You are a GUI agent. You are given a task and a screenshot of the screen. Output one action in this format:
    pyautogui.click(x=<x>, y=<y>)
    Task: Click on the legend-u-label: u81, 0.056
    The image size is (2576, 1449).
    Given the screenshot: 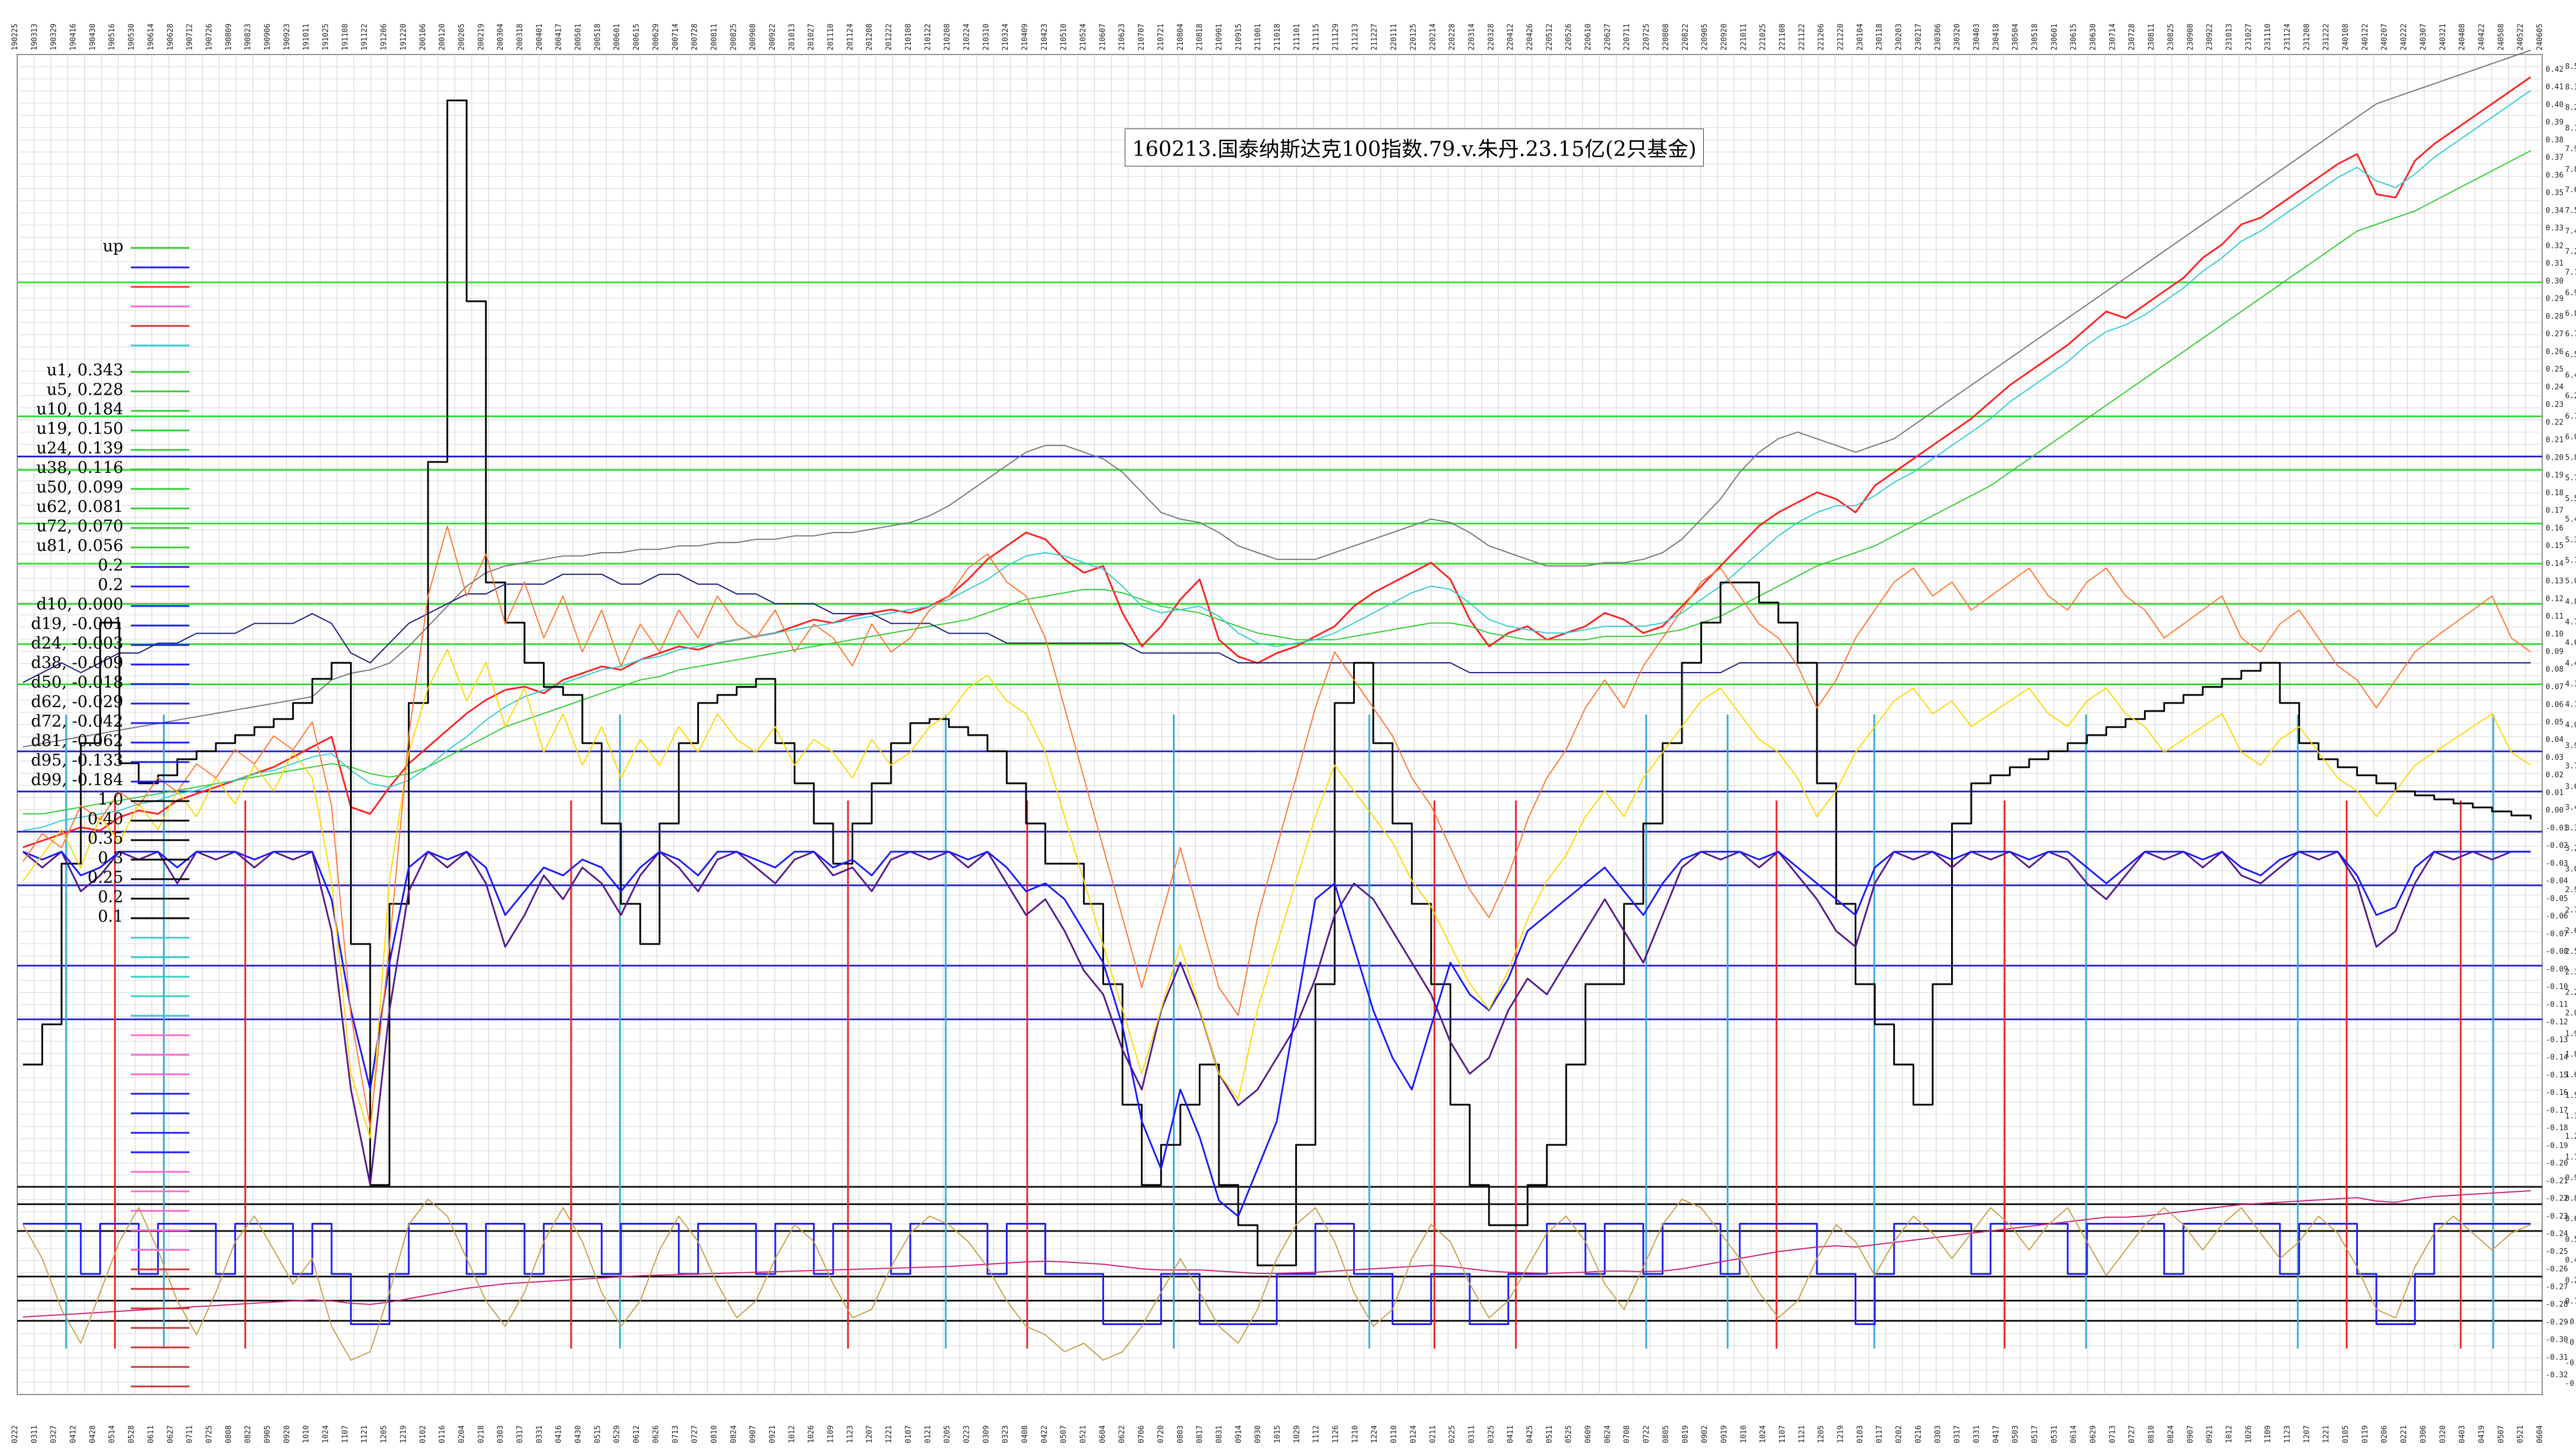 What is the action you would take?
    pyautogui.click(x=79, y=545)
    